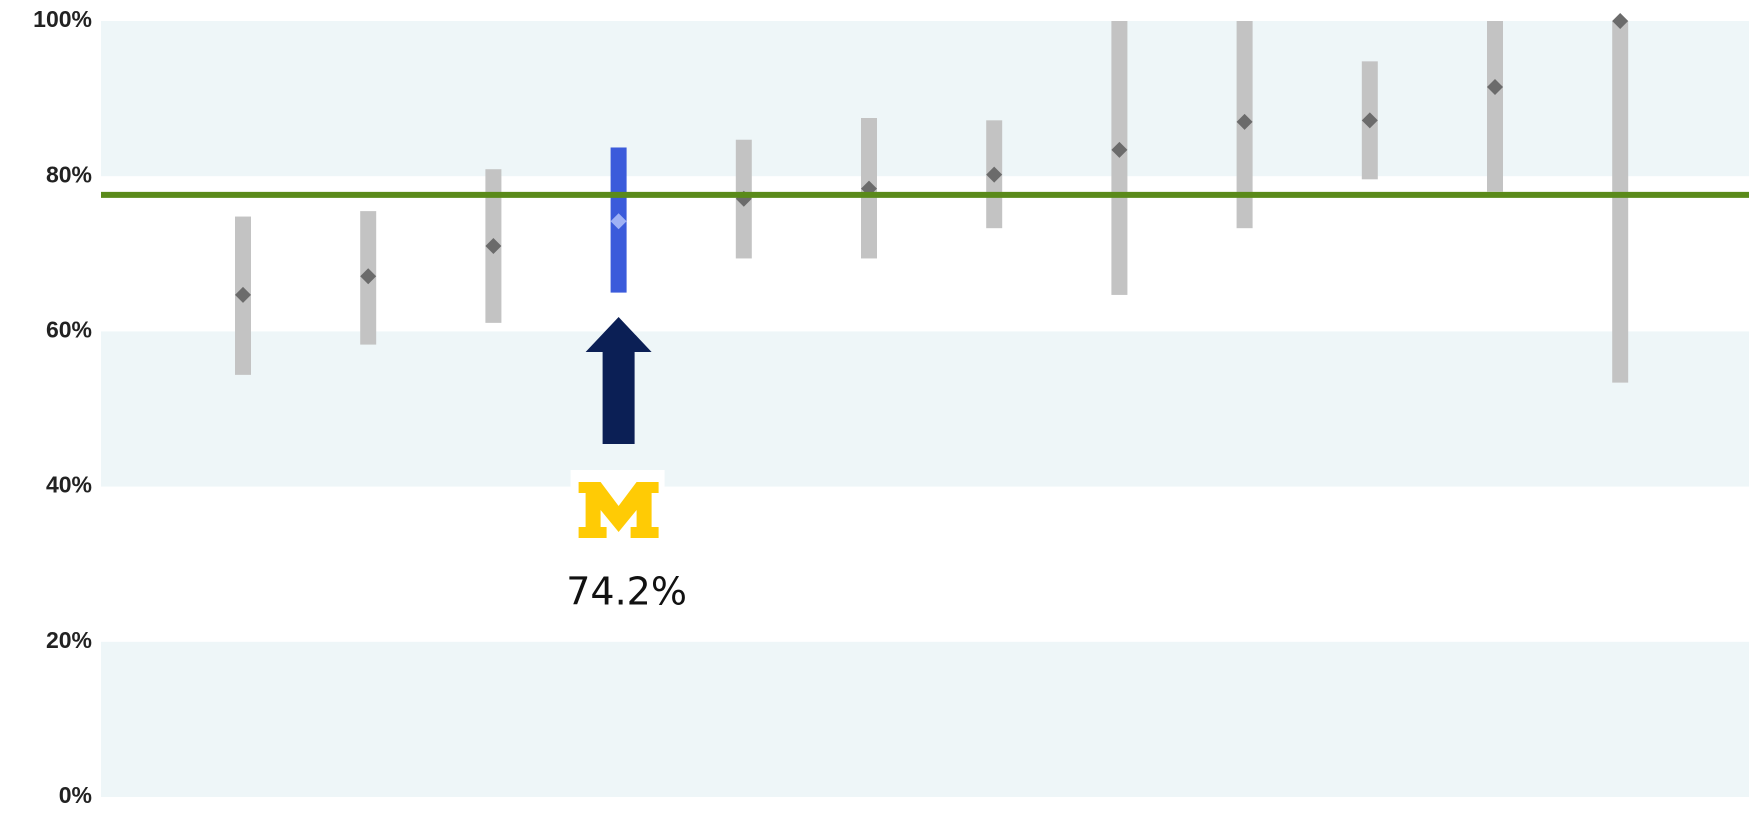 Image resolution: width=1755 pixels, height=814 pixels. I want to click on y-tick-label: 80%, so click(69, 174).